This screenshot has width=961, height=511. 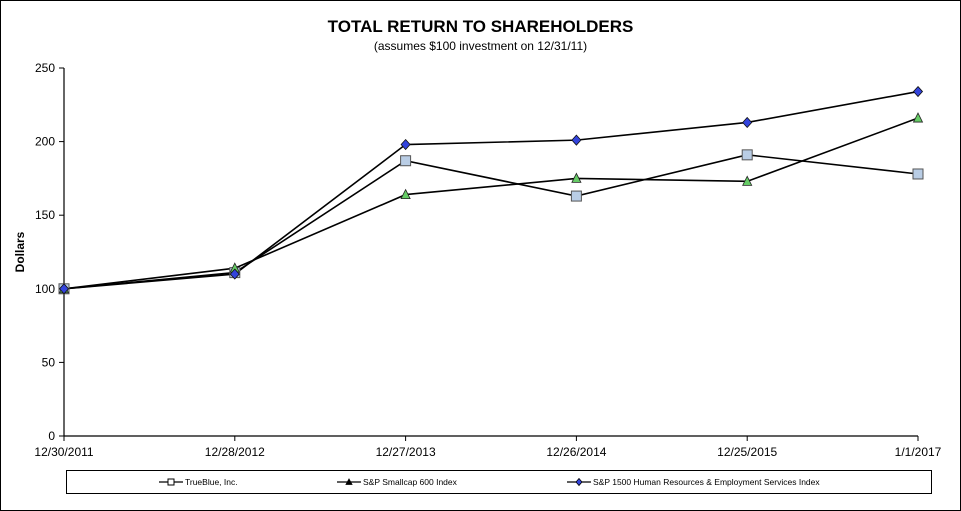 What do you see at coordinates (51, 436) in the screenshot?
I see `y-tick-label: 0` at bounding box center [51, 436].